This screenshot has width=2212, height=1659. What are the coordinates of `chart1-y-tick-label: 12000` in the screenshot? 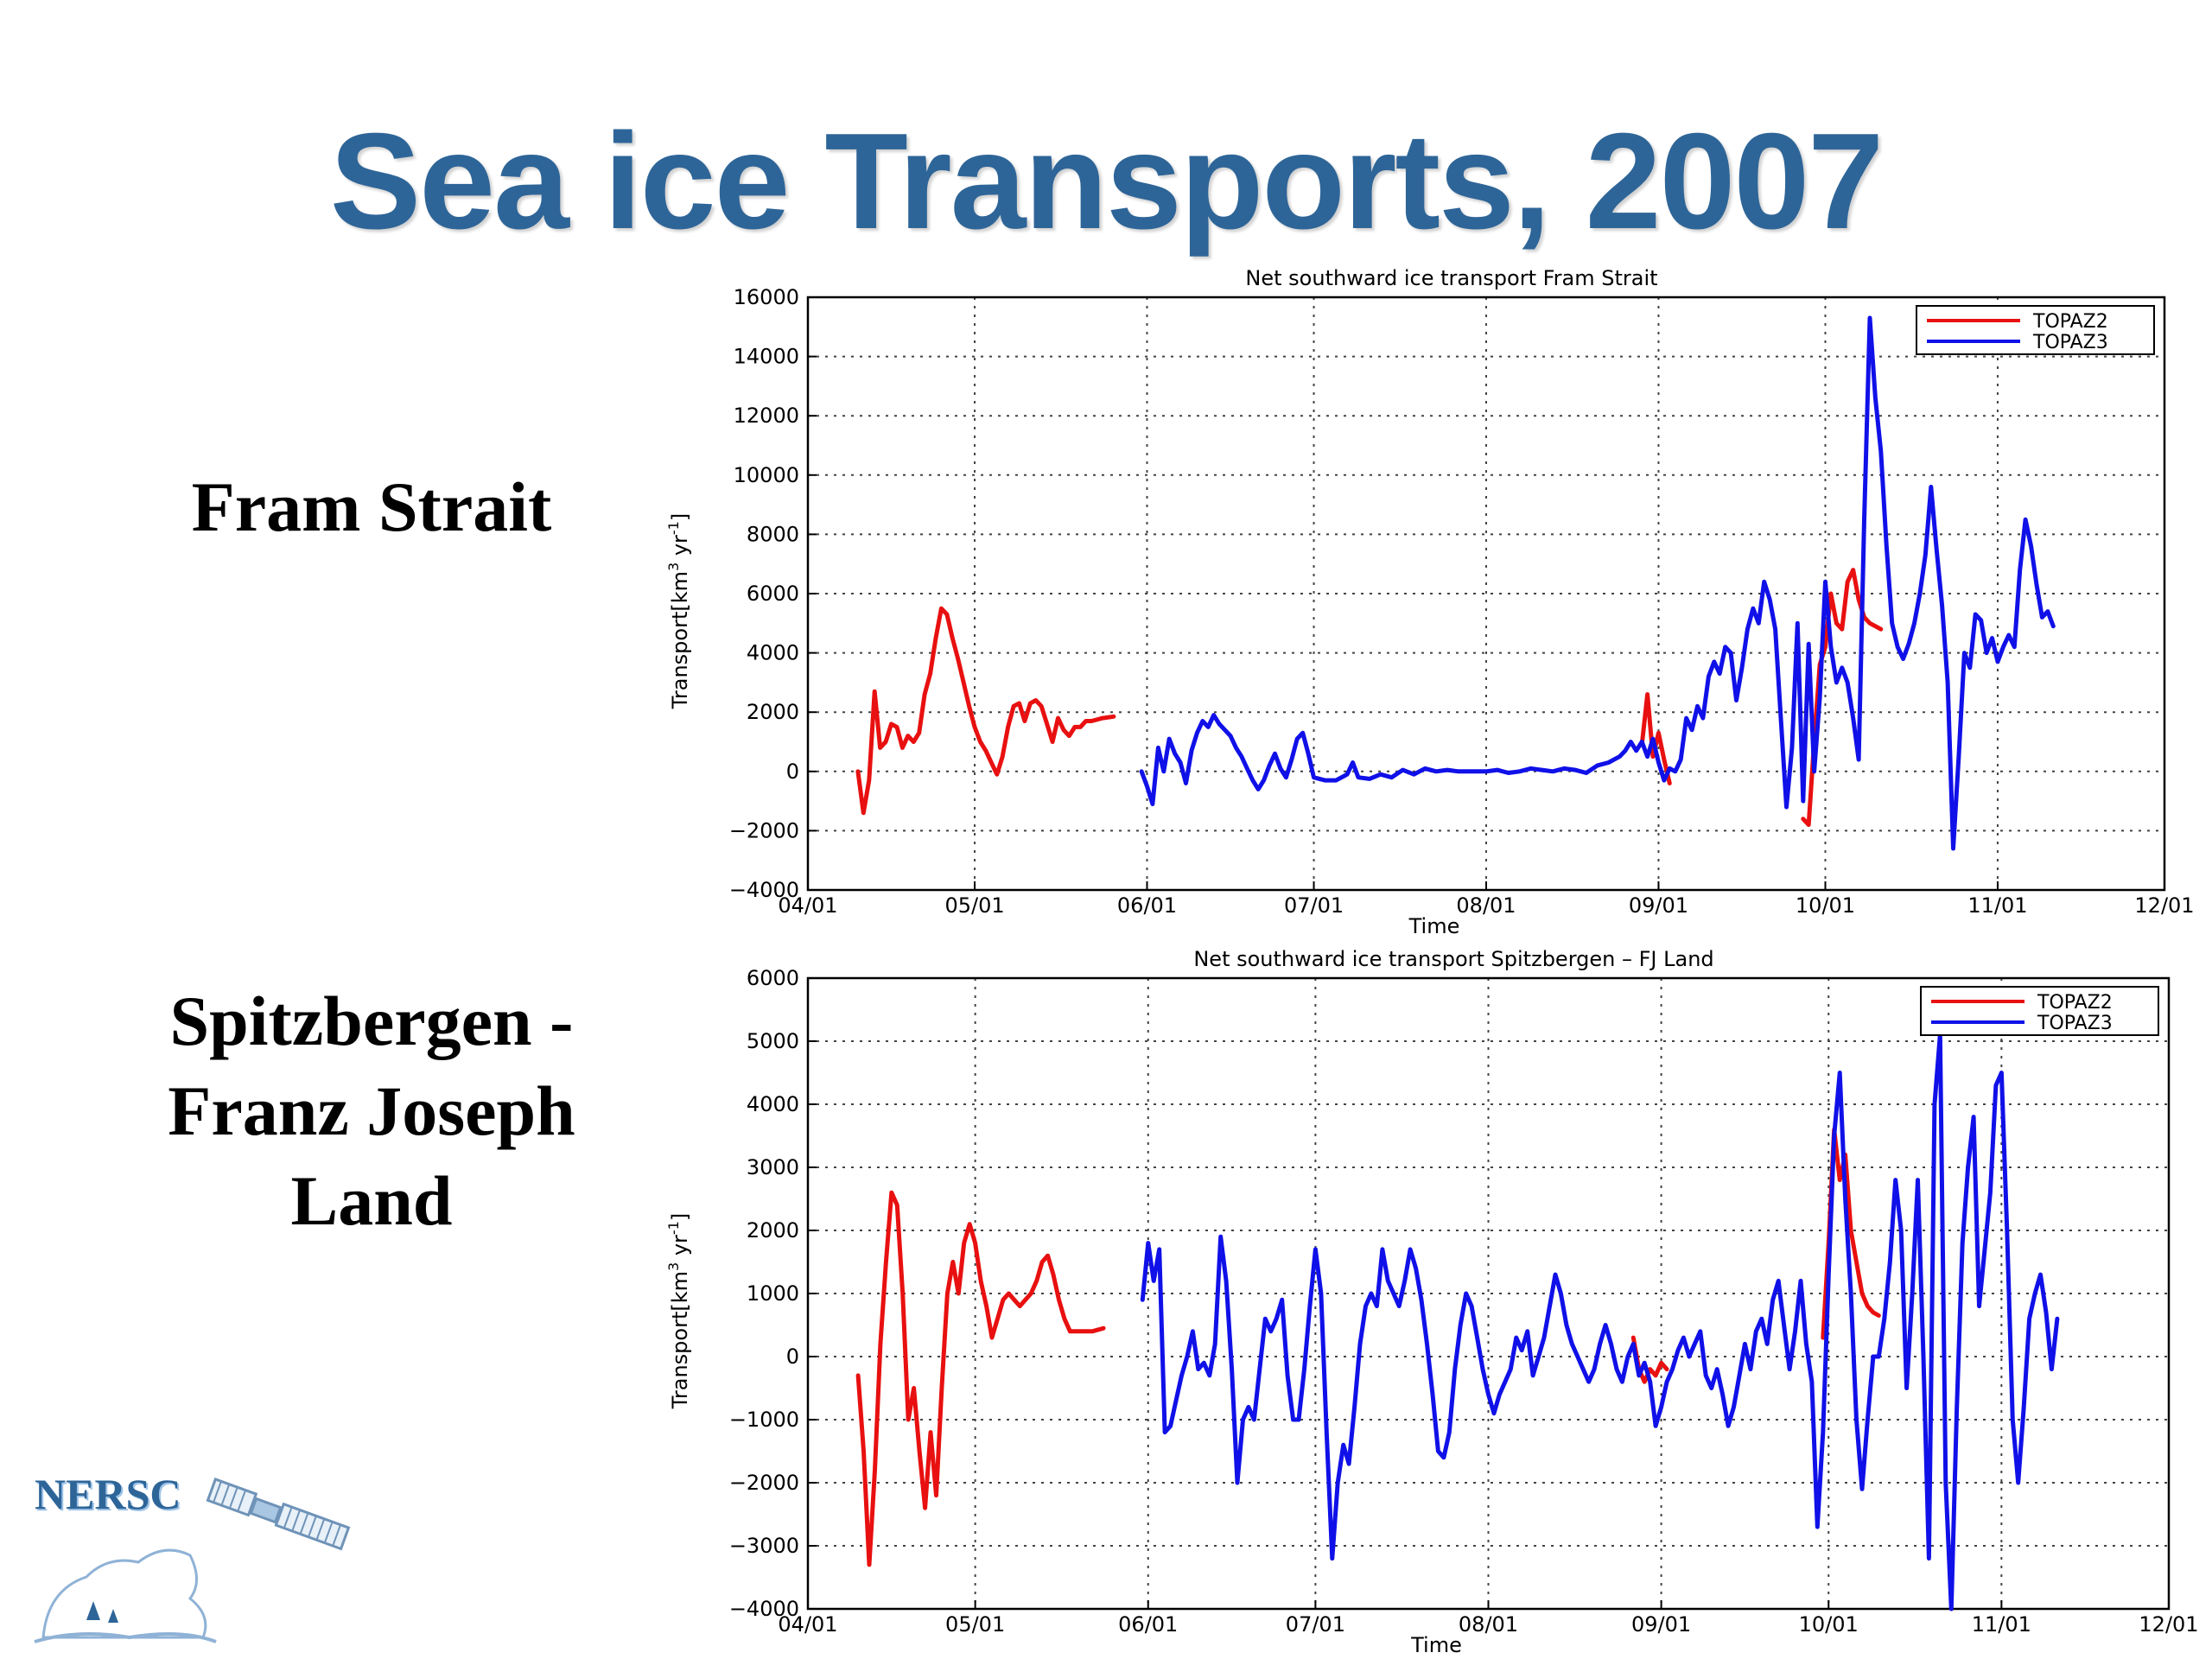 It's located at (766, 416).